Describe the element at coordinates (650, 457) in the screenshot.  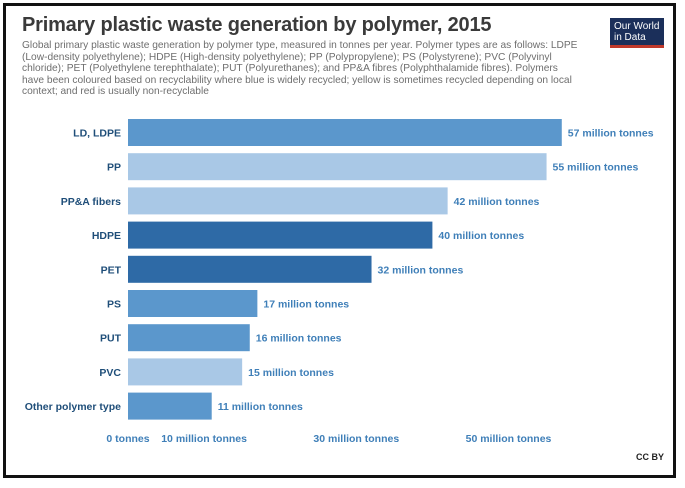
I see `license-label: CC BY` at that location.